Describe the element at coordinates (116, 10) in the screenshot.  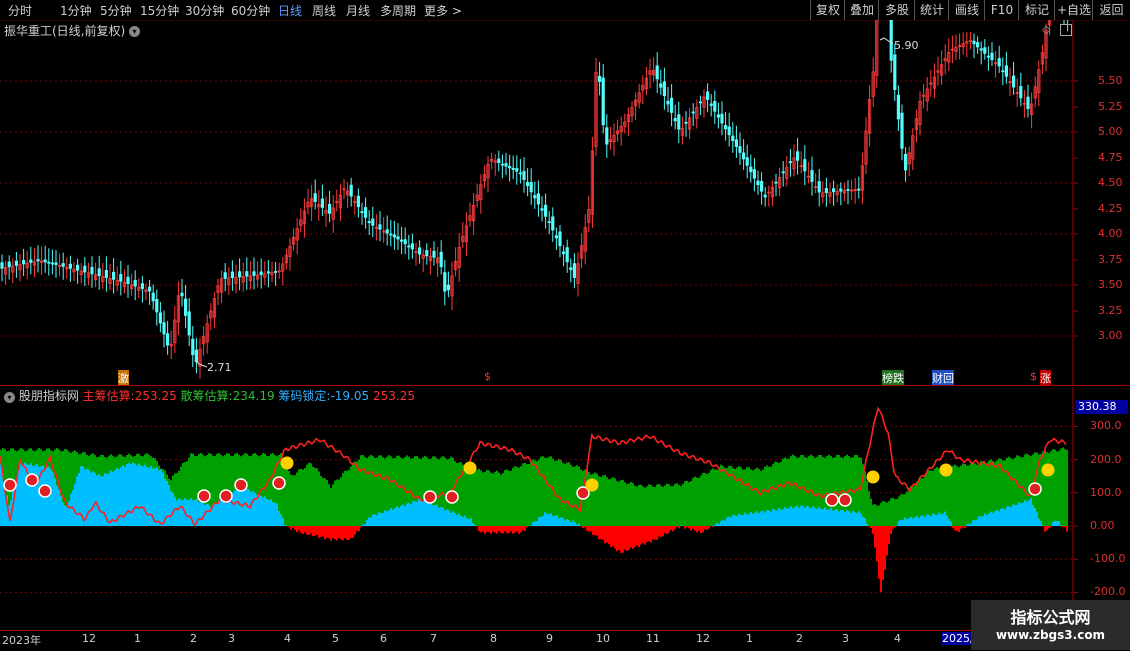
I see `period-5min: 5分钟` at that location.